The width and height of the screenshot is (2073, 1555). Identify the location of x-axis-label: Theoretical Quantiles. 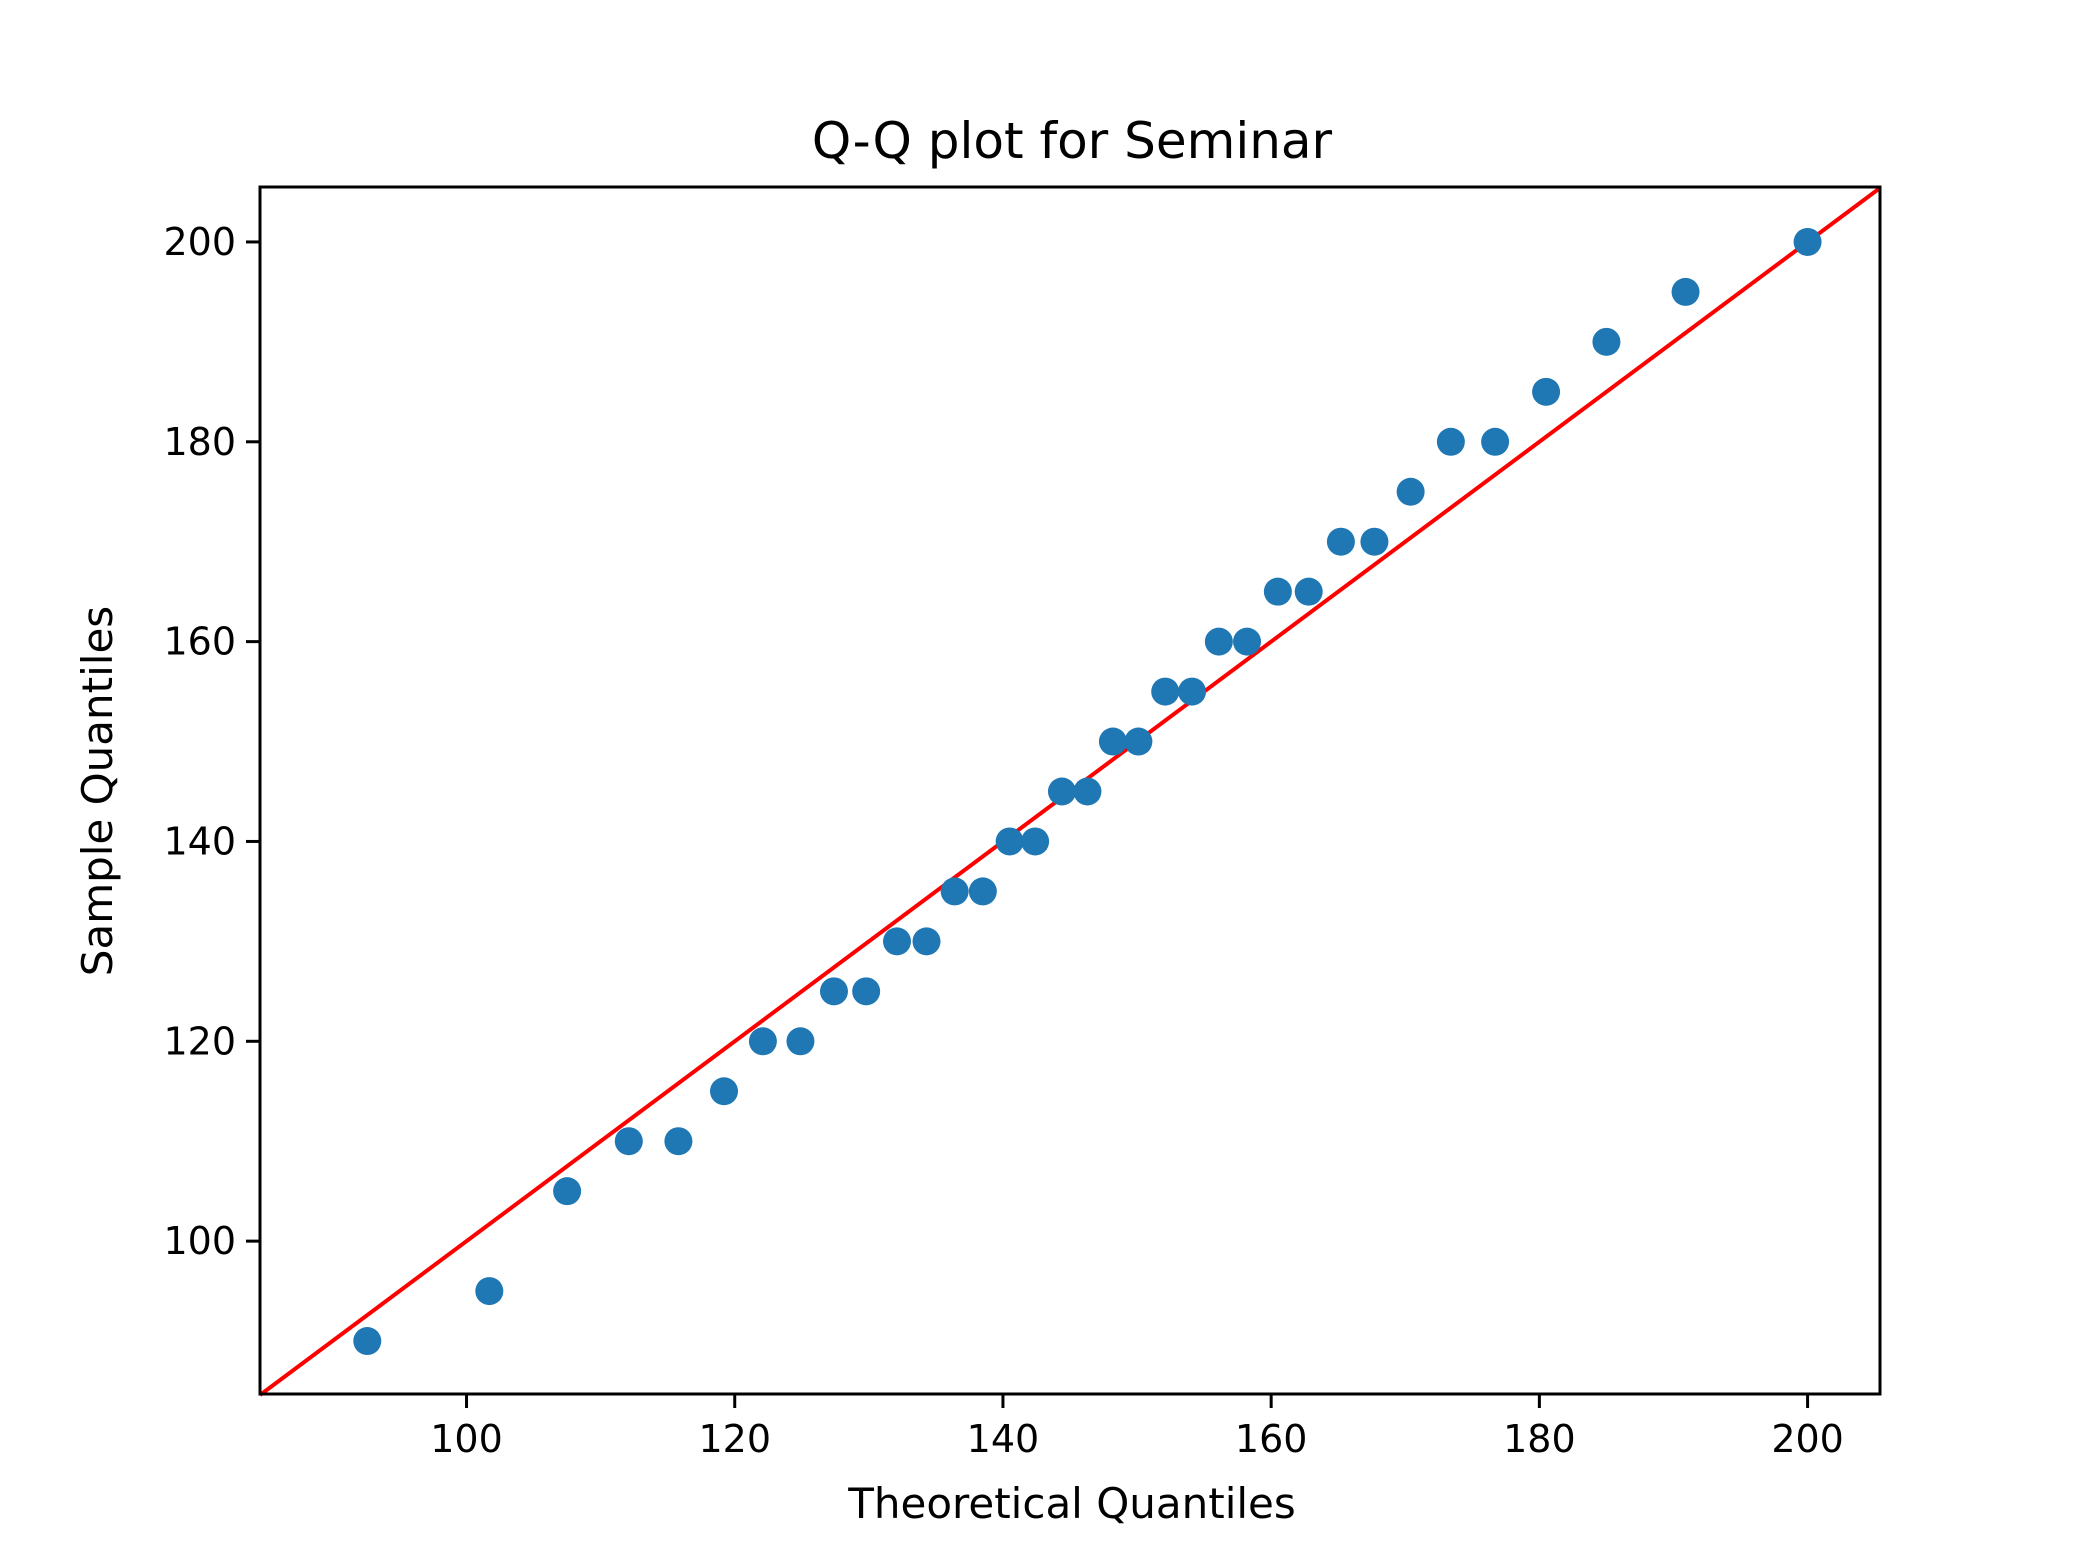
(1071, 1503).